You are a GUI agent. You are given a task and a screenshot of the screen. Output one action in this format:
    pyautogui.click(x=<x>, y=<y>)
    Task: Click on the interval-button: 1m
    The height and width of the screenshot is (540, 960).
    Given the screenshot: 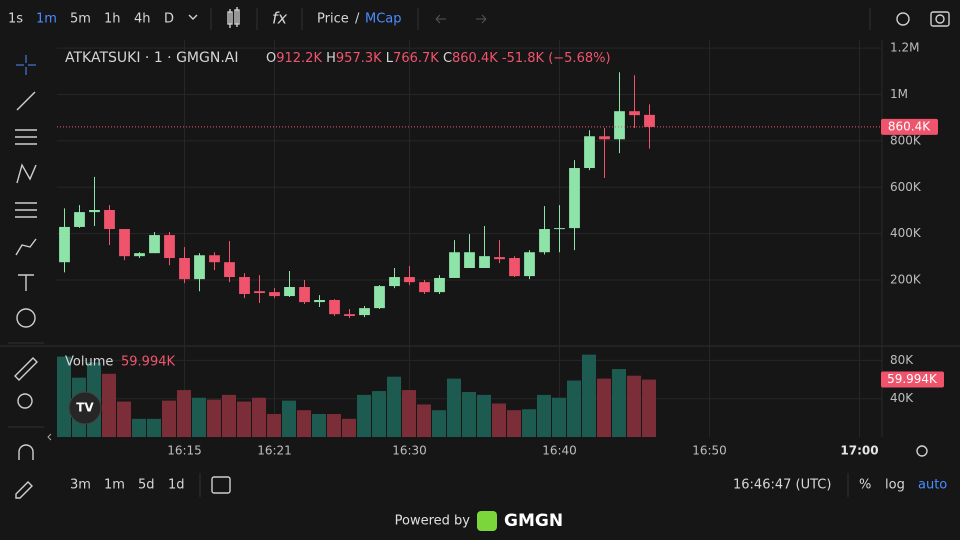 What is the action you would take?
    pyautogui.click(x=46, y=19)
    